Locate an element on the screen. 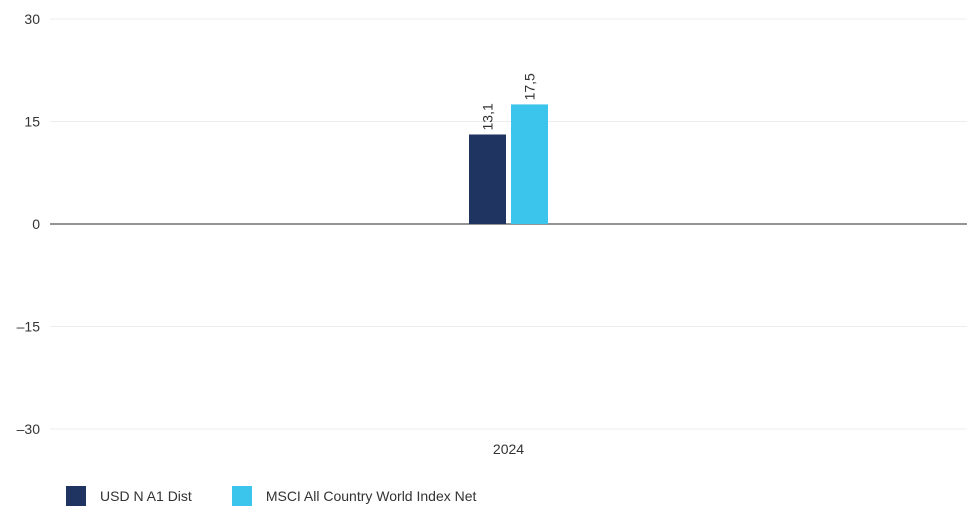 This screenshot has width=967, height=506. data-labels: 13,1 17,5 is located at coordinates (509, 102).